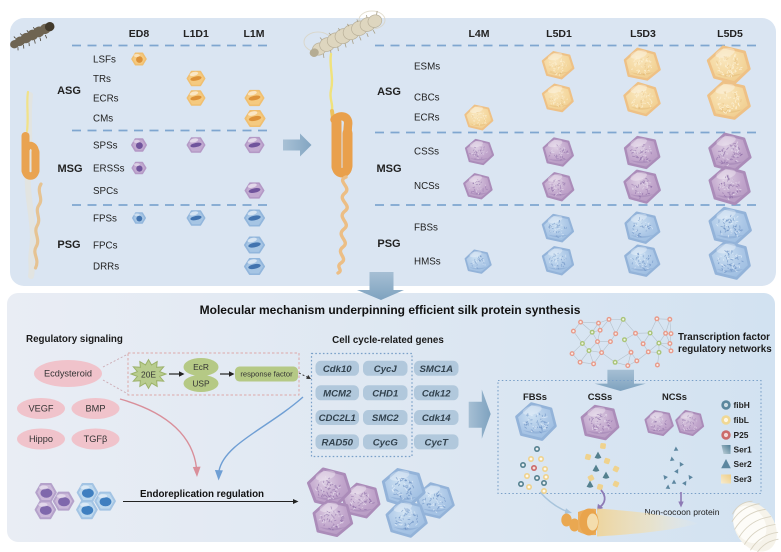 The width and height of the screenshot is (781, 552). What do you see at coordinates (479, 34) in the screenshot?
I see `svg-text: L4M` at bounding box center [479, 34].